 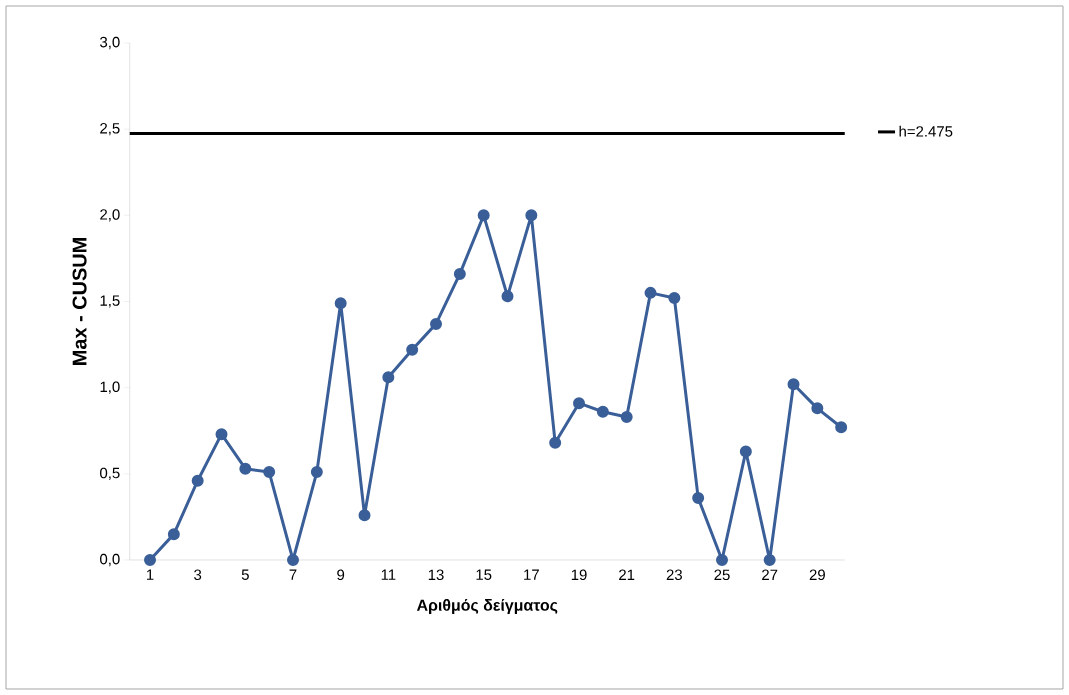 I want to click on x-tick-label: 25, so click(x=722, y=575).